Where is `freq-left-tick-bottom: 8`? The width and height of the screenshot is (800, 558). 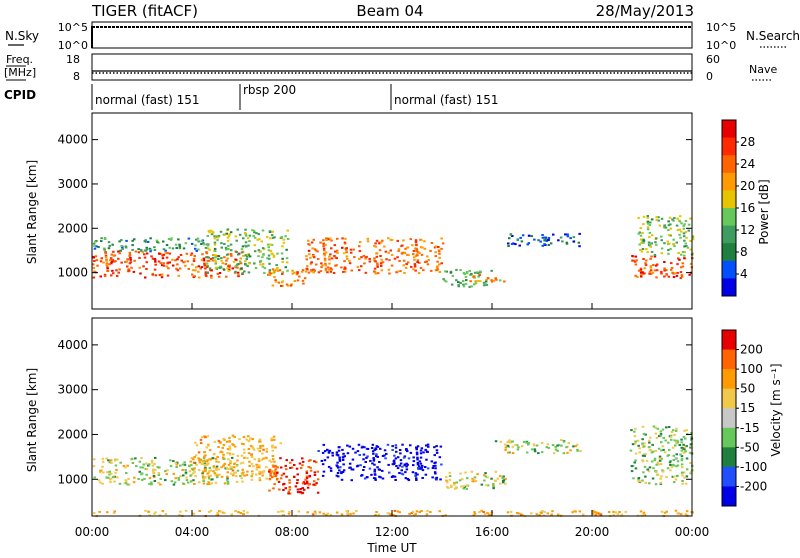
freq-left-tick-bottom: 8 is located at coordinates (76, 76).